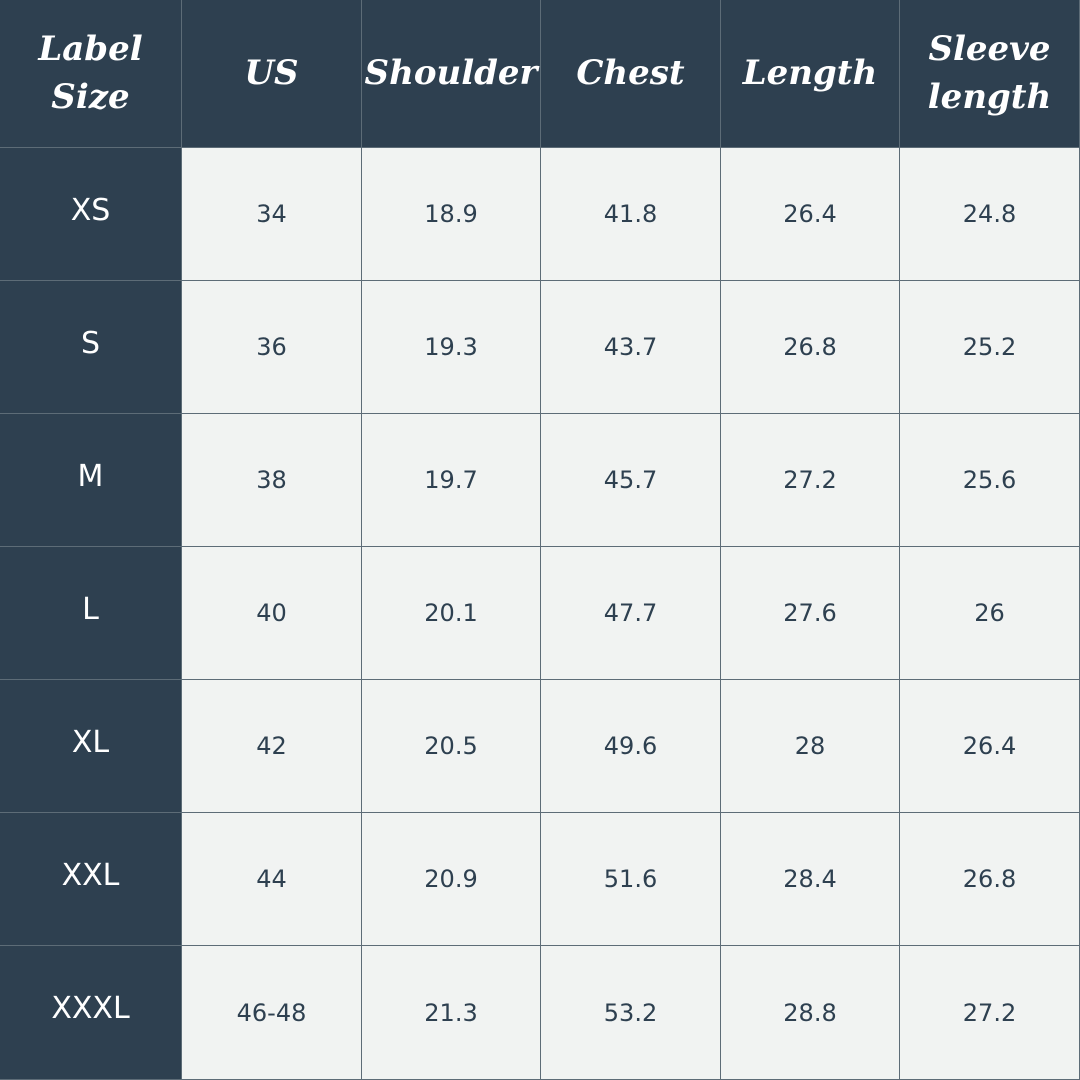 The image size is (1080, 1080). What do you see at coordinates (91, 214) in the screenshot?
I see `size-label: XS` at bounding box center [91, 214].